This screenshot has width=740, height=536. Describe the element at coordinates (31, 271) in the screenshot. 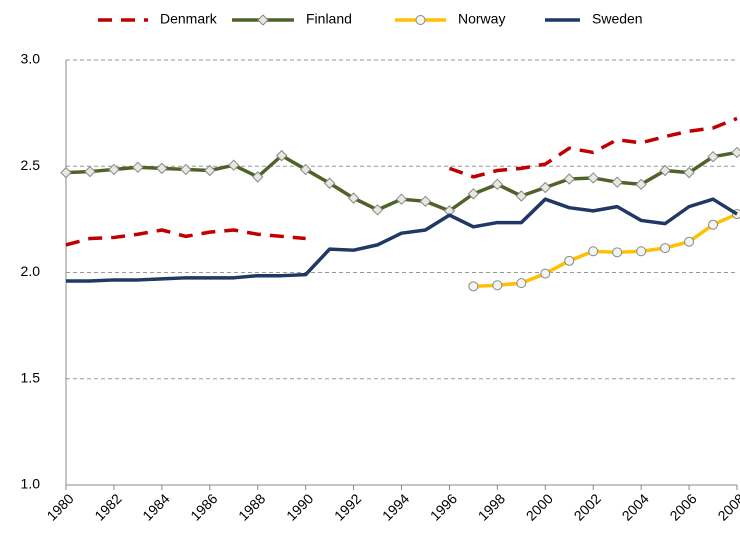

I see `y-tick-label: 2.0` at that location.